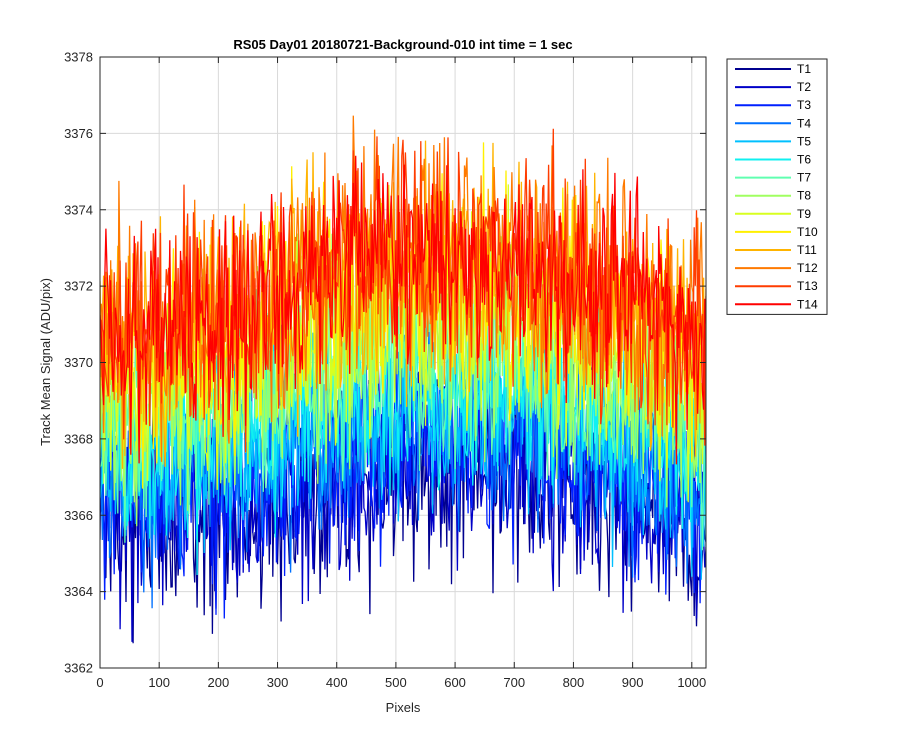 Image resolution: width=900 pixels, height=750 pixels. Describe the element at coordinates (807, 286) in the screenshot. I see `legend-entry: T13` at that location.